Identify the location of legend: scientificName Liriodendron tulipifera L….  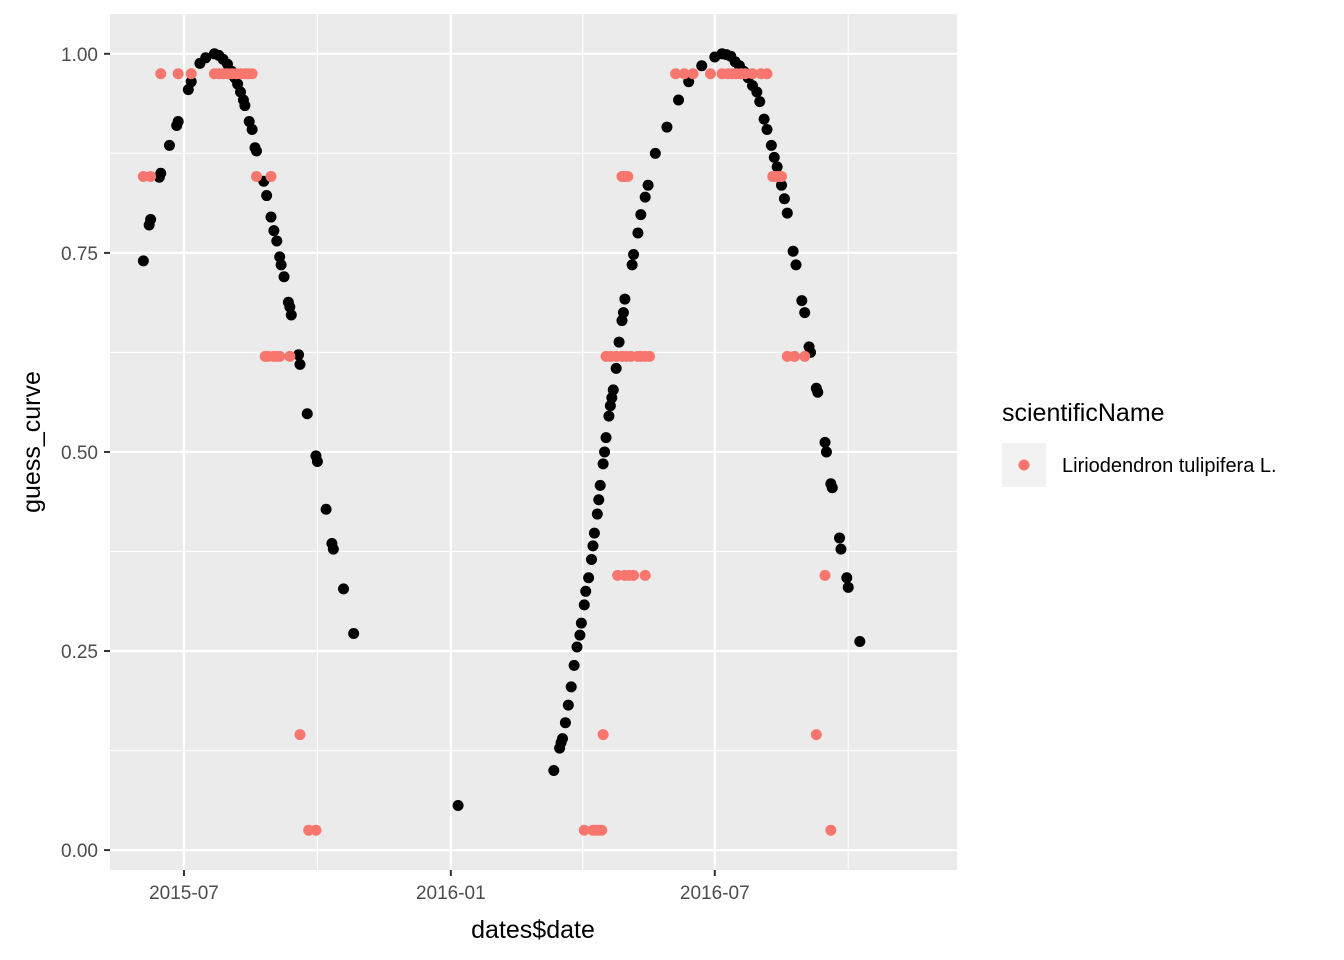
(1139, 443).